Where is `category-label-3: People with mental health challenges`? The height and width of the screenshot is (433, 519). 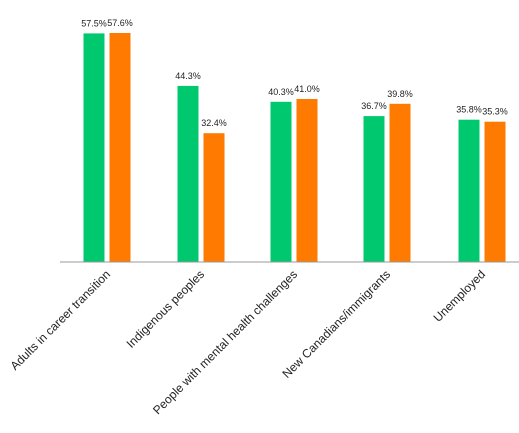
category-label-3: People with mental health challenges is located at coordinates (225, 342).